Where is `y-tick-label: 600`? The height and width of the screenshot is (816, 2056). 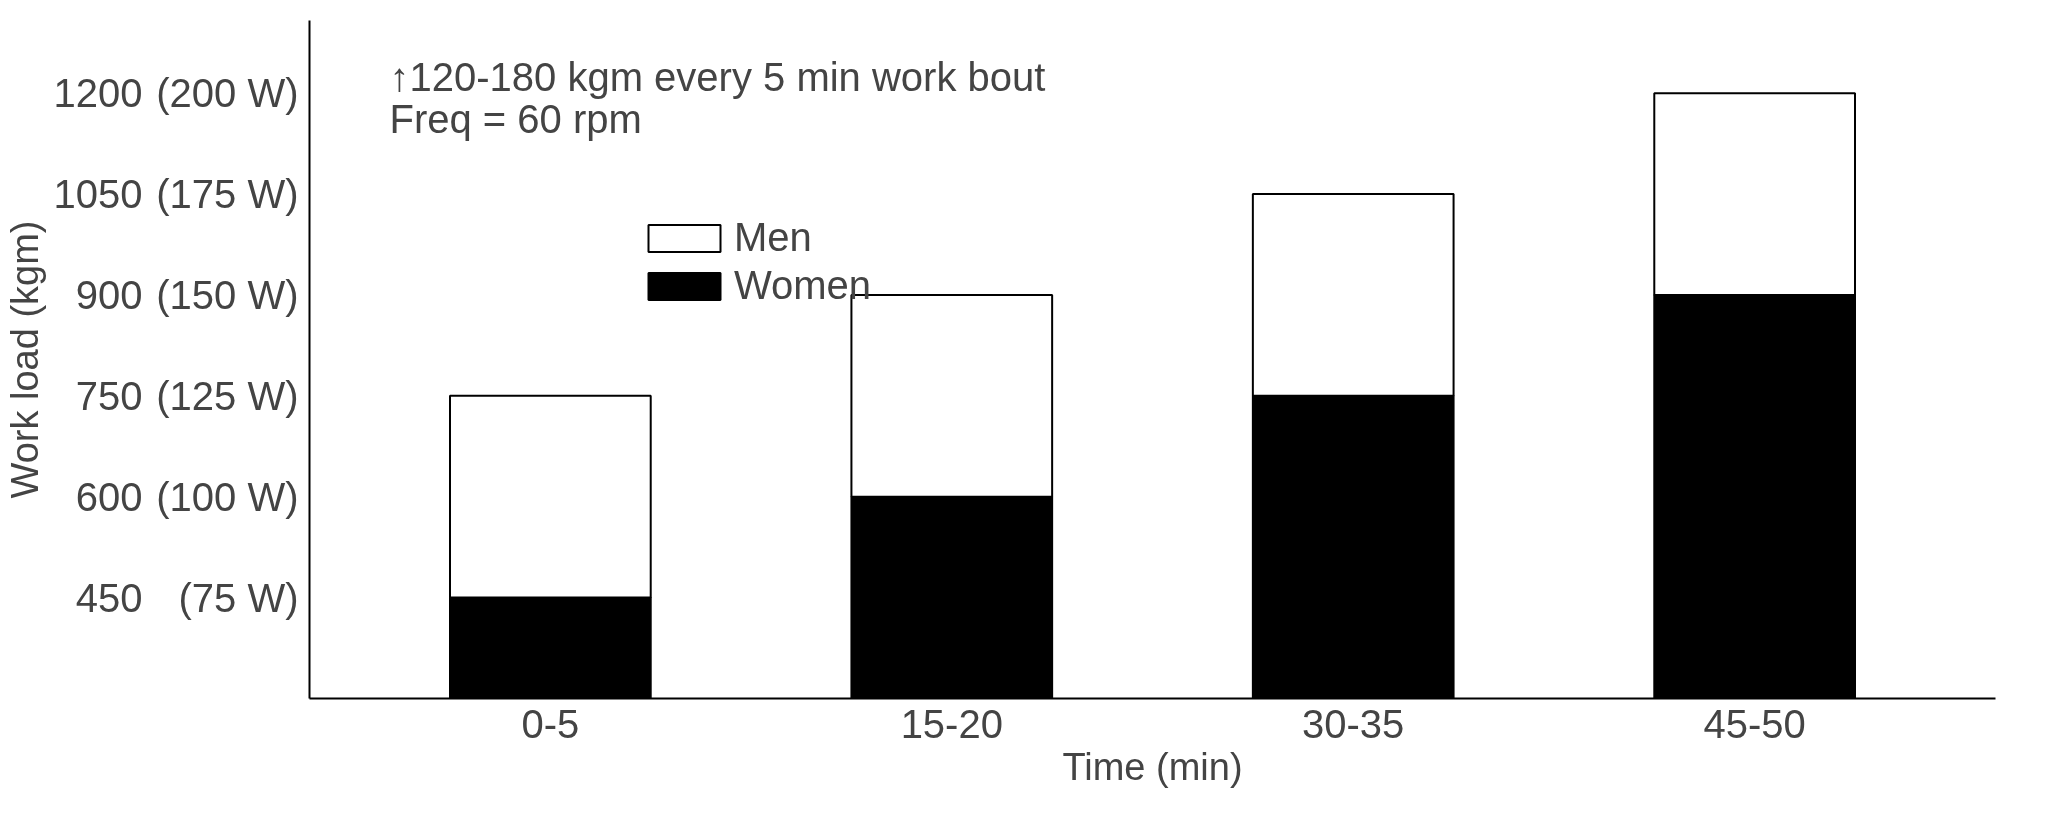
y-tick-label: 600 is located at coordinates (109, 496).